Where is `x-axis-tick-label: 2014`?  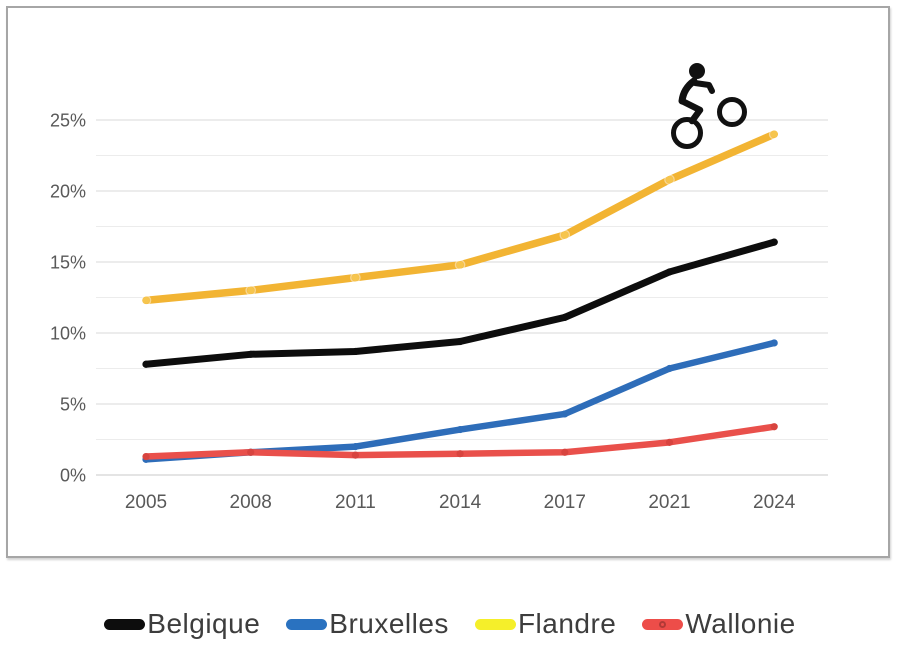
x-axis-tick-label: 2014 is located at coordinates (460, 502).